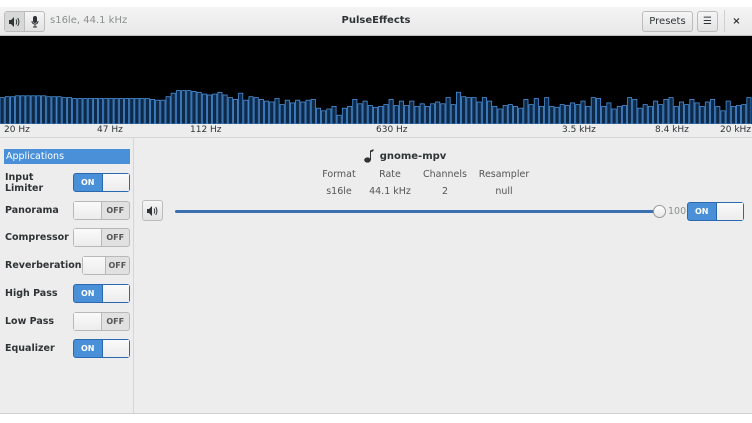  What do you see at coordinates (30, 349) in the screenshot?
I see `plugin-label: Equalizer` at bounding box center [30, 349].